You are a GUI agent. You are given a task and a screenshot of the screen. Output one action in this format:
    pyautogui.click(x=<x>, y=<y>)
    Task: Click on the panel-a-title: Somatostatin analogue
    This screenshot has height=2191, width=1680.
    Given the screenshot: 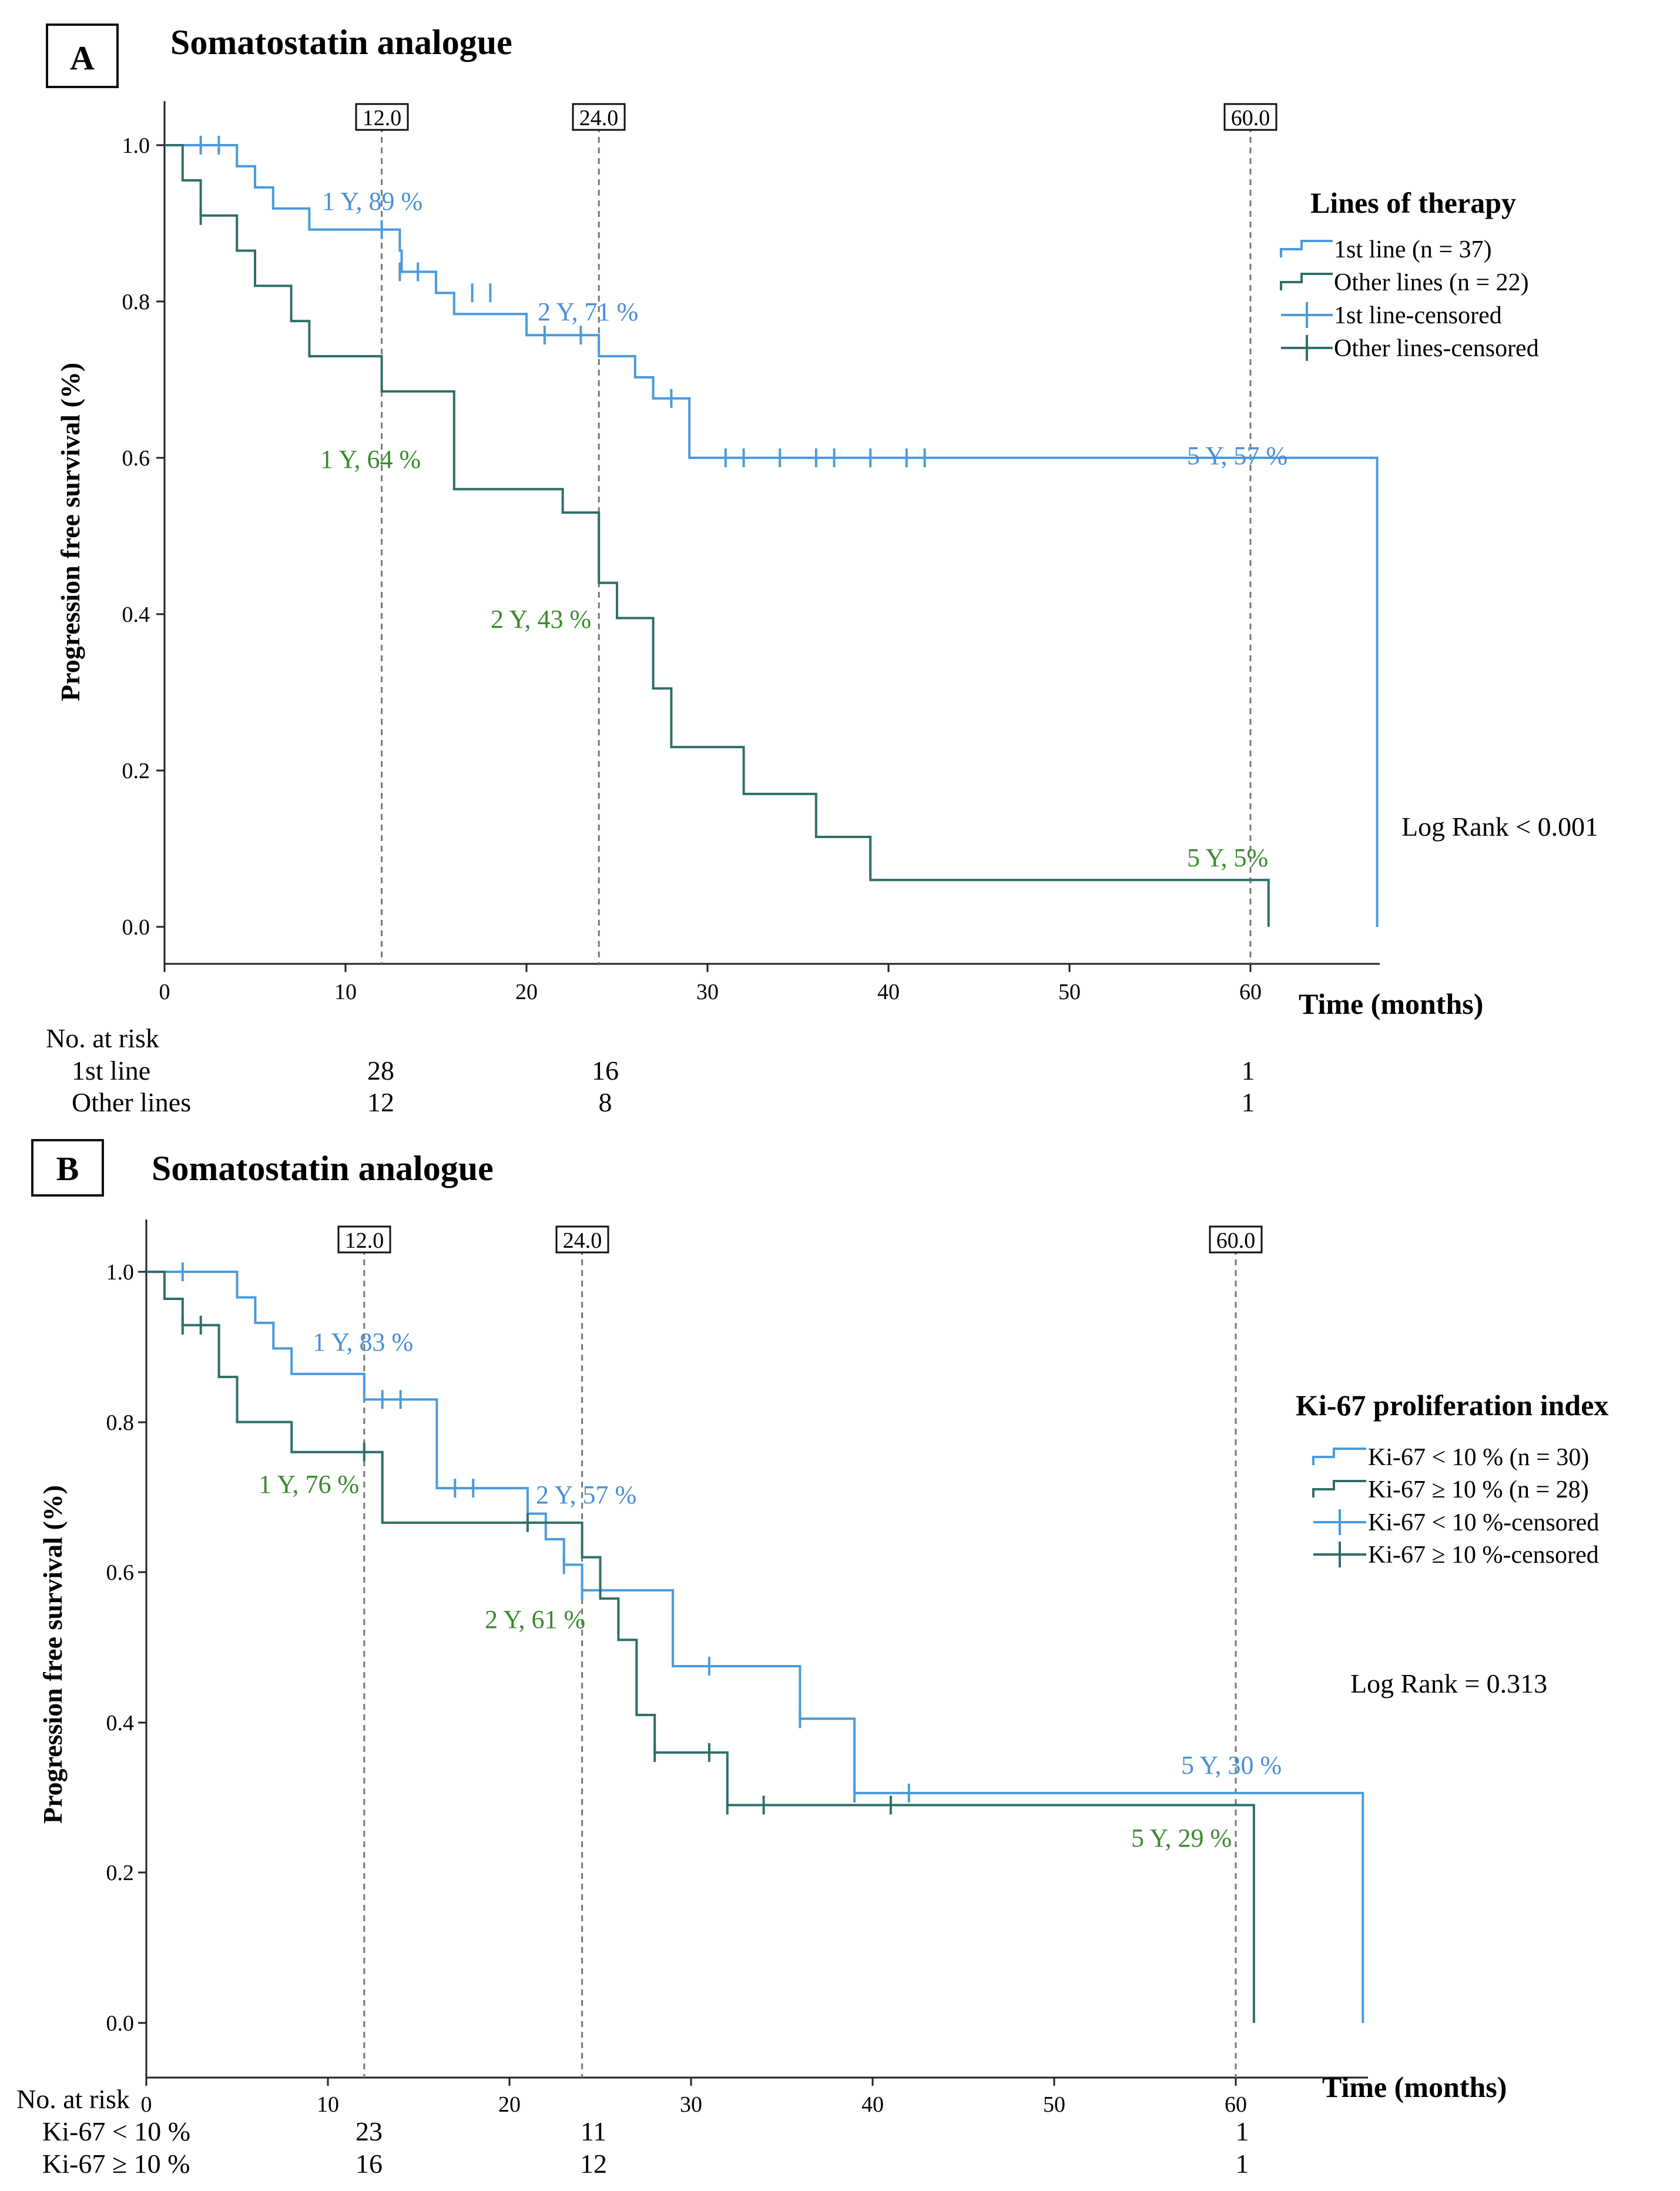 What is the action you would take?
    pyautogui.click(x=341, y=43)
    